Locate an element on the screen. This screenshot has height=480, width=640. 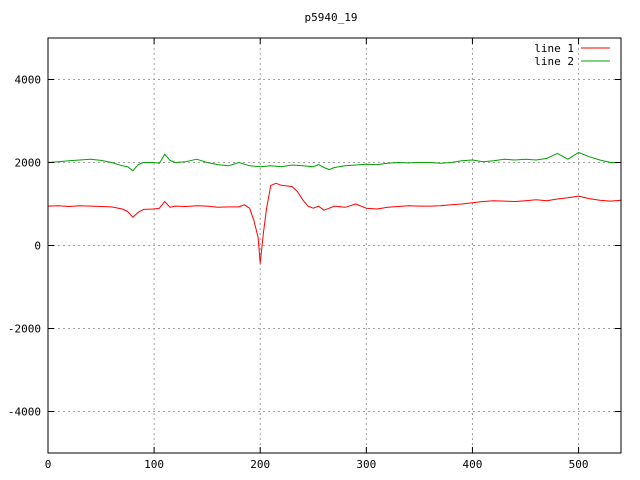
x-tick-label: 200 is located at coordinates (260, 464).